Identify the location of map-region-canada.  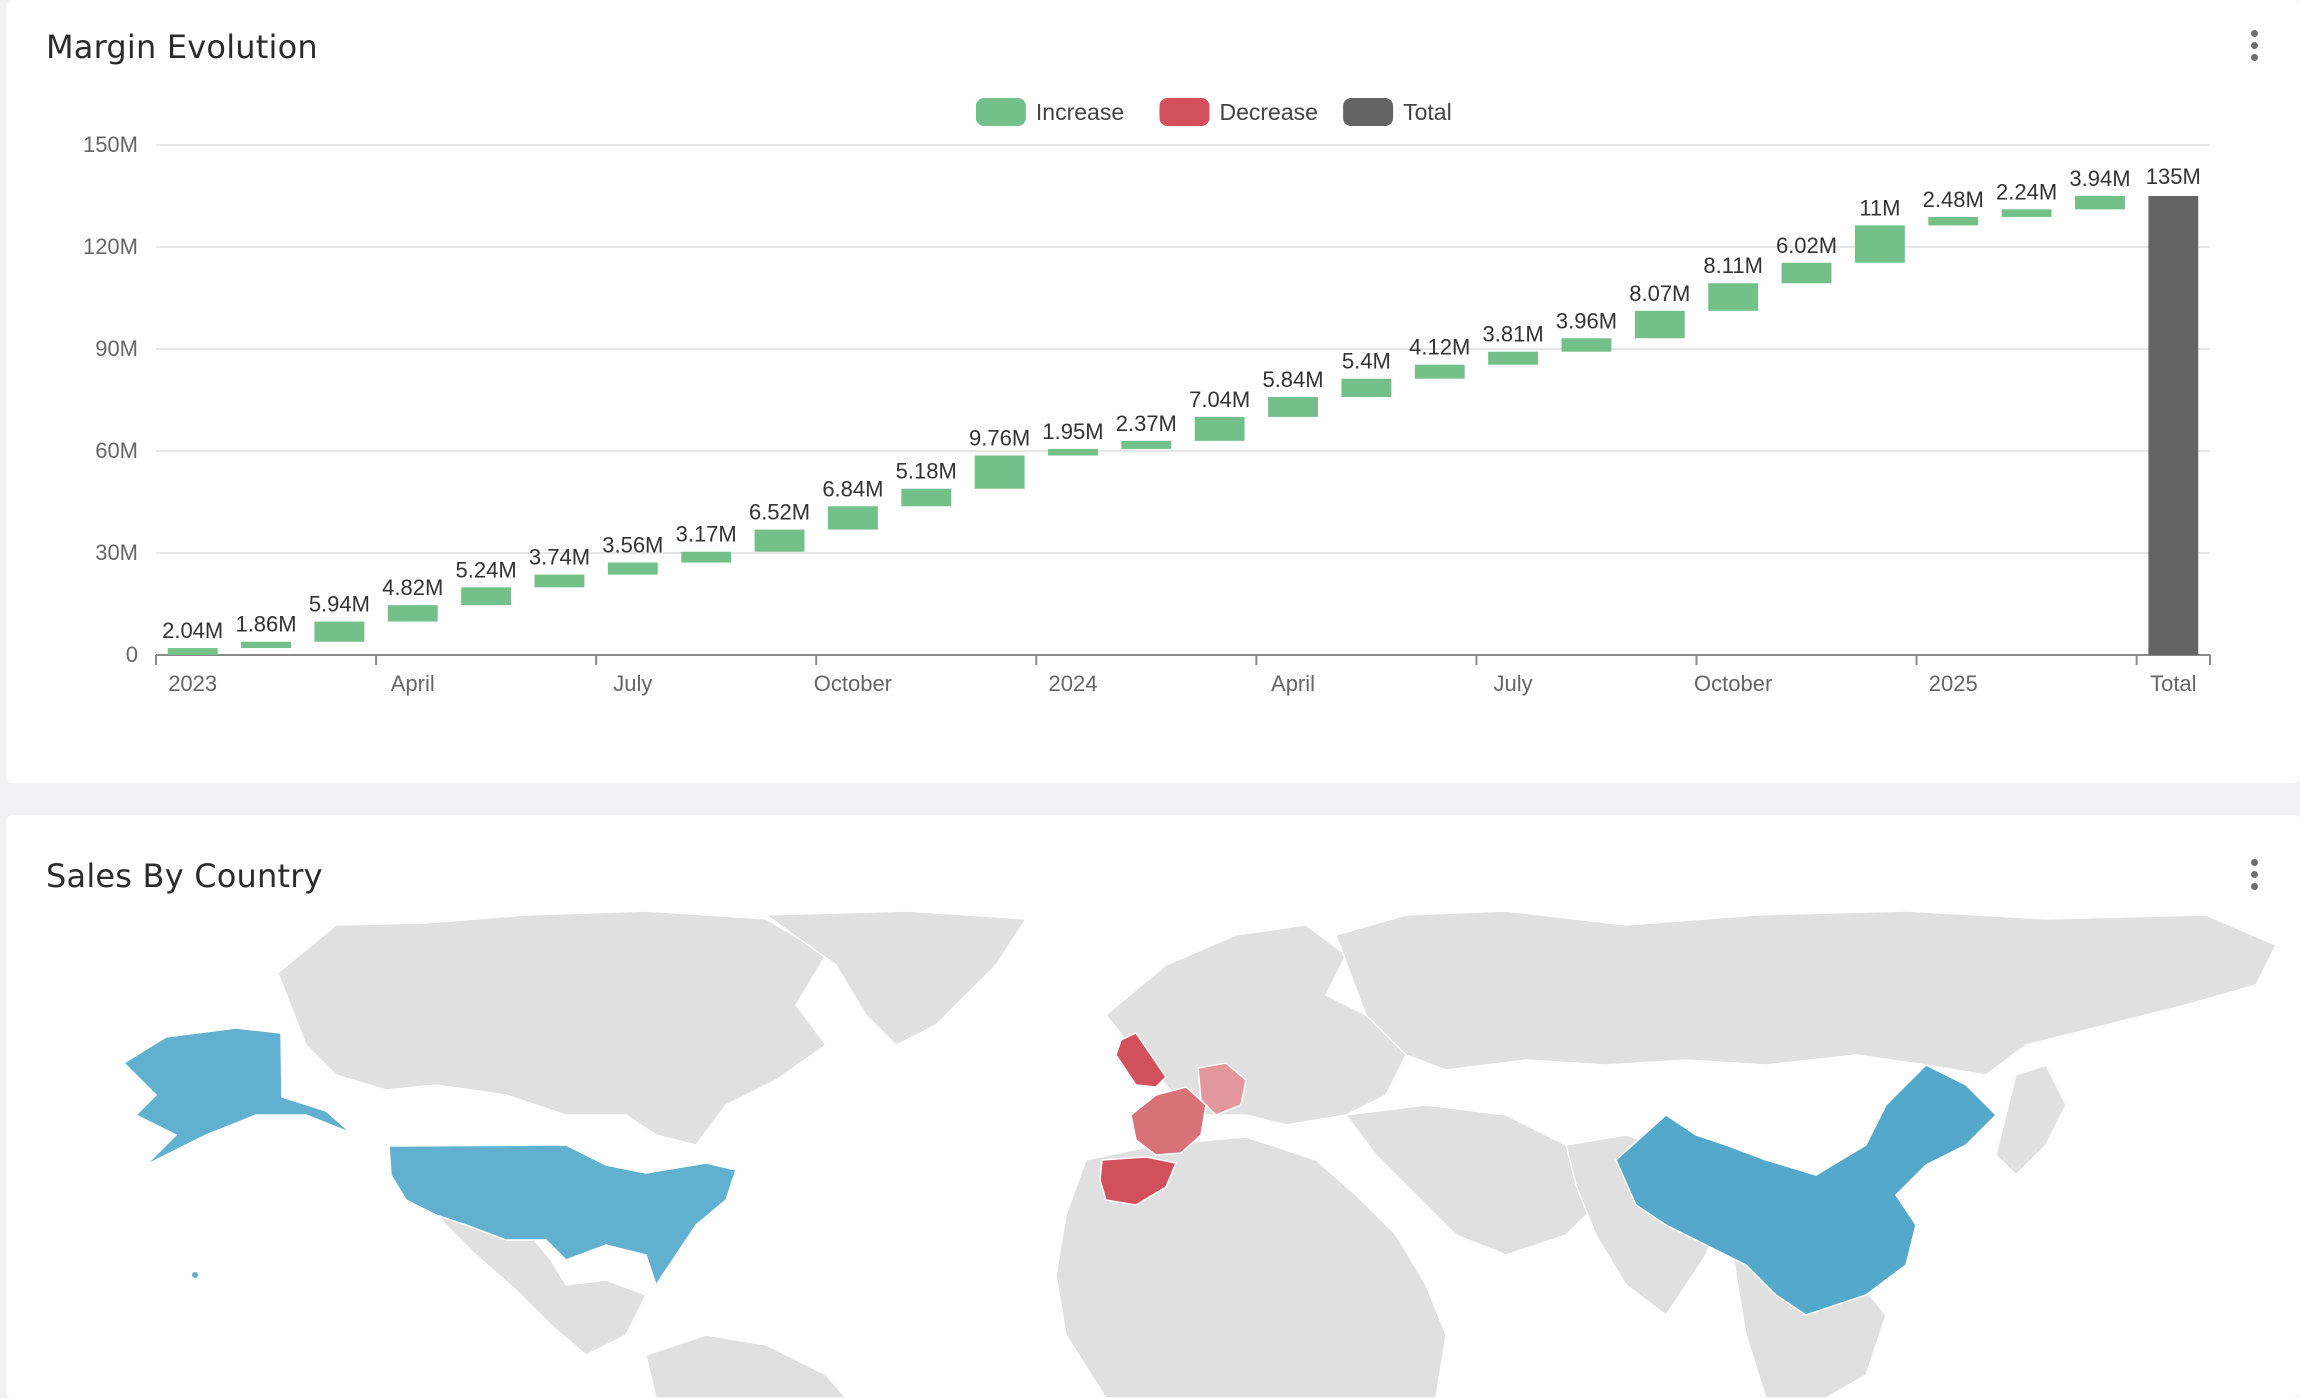
(552, 1028).